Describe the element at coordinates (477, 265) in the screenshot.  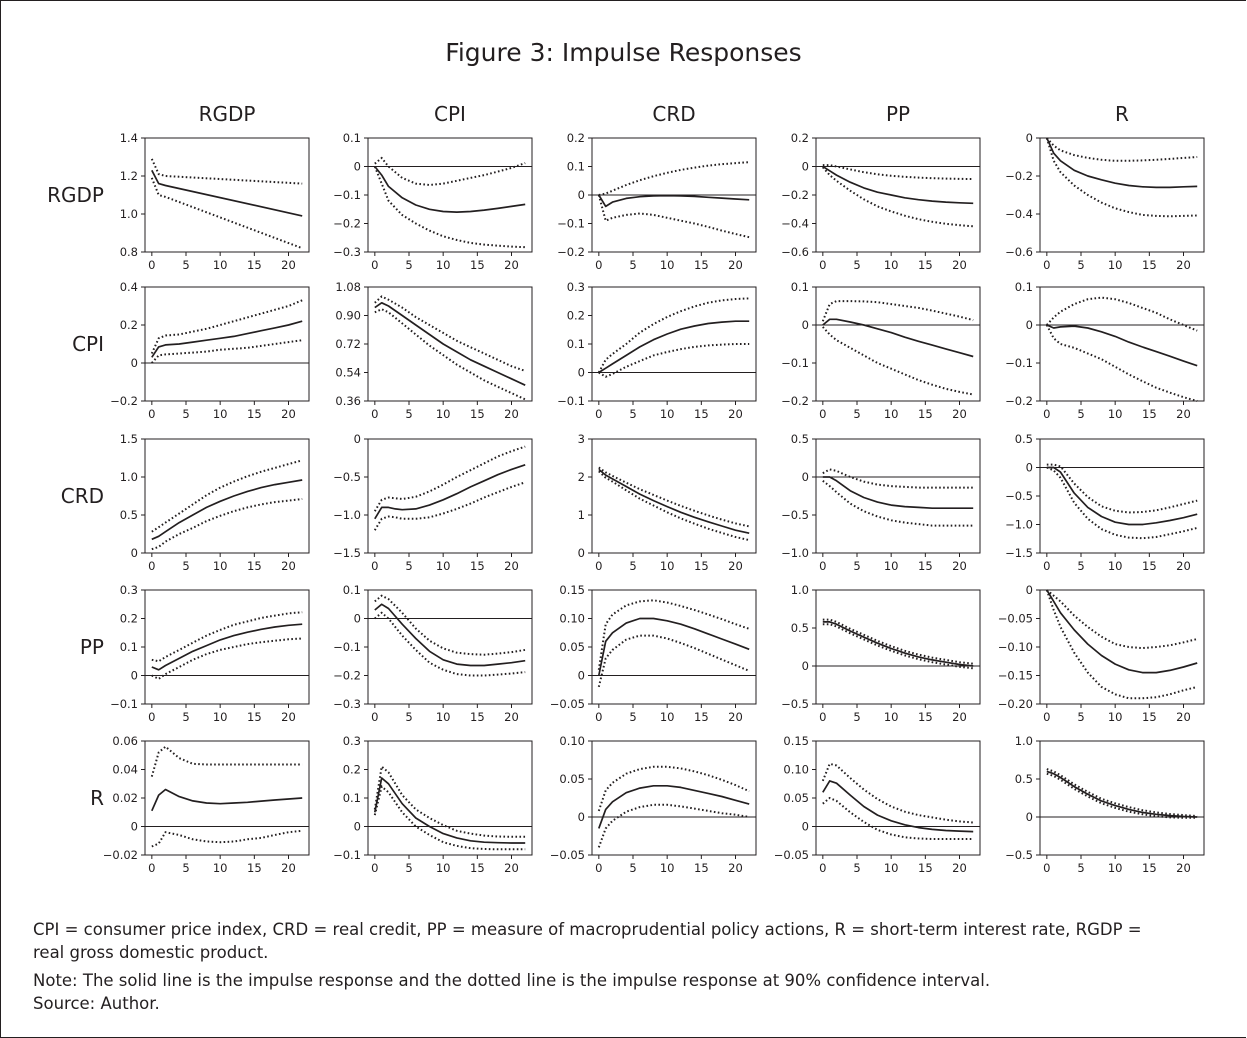
I see `x-tick-label-rgdp-cpi: 15` at that location.